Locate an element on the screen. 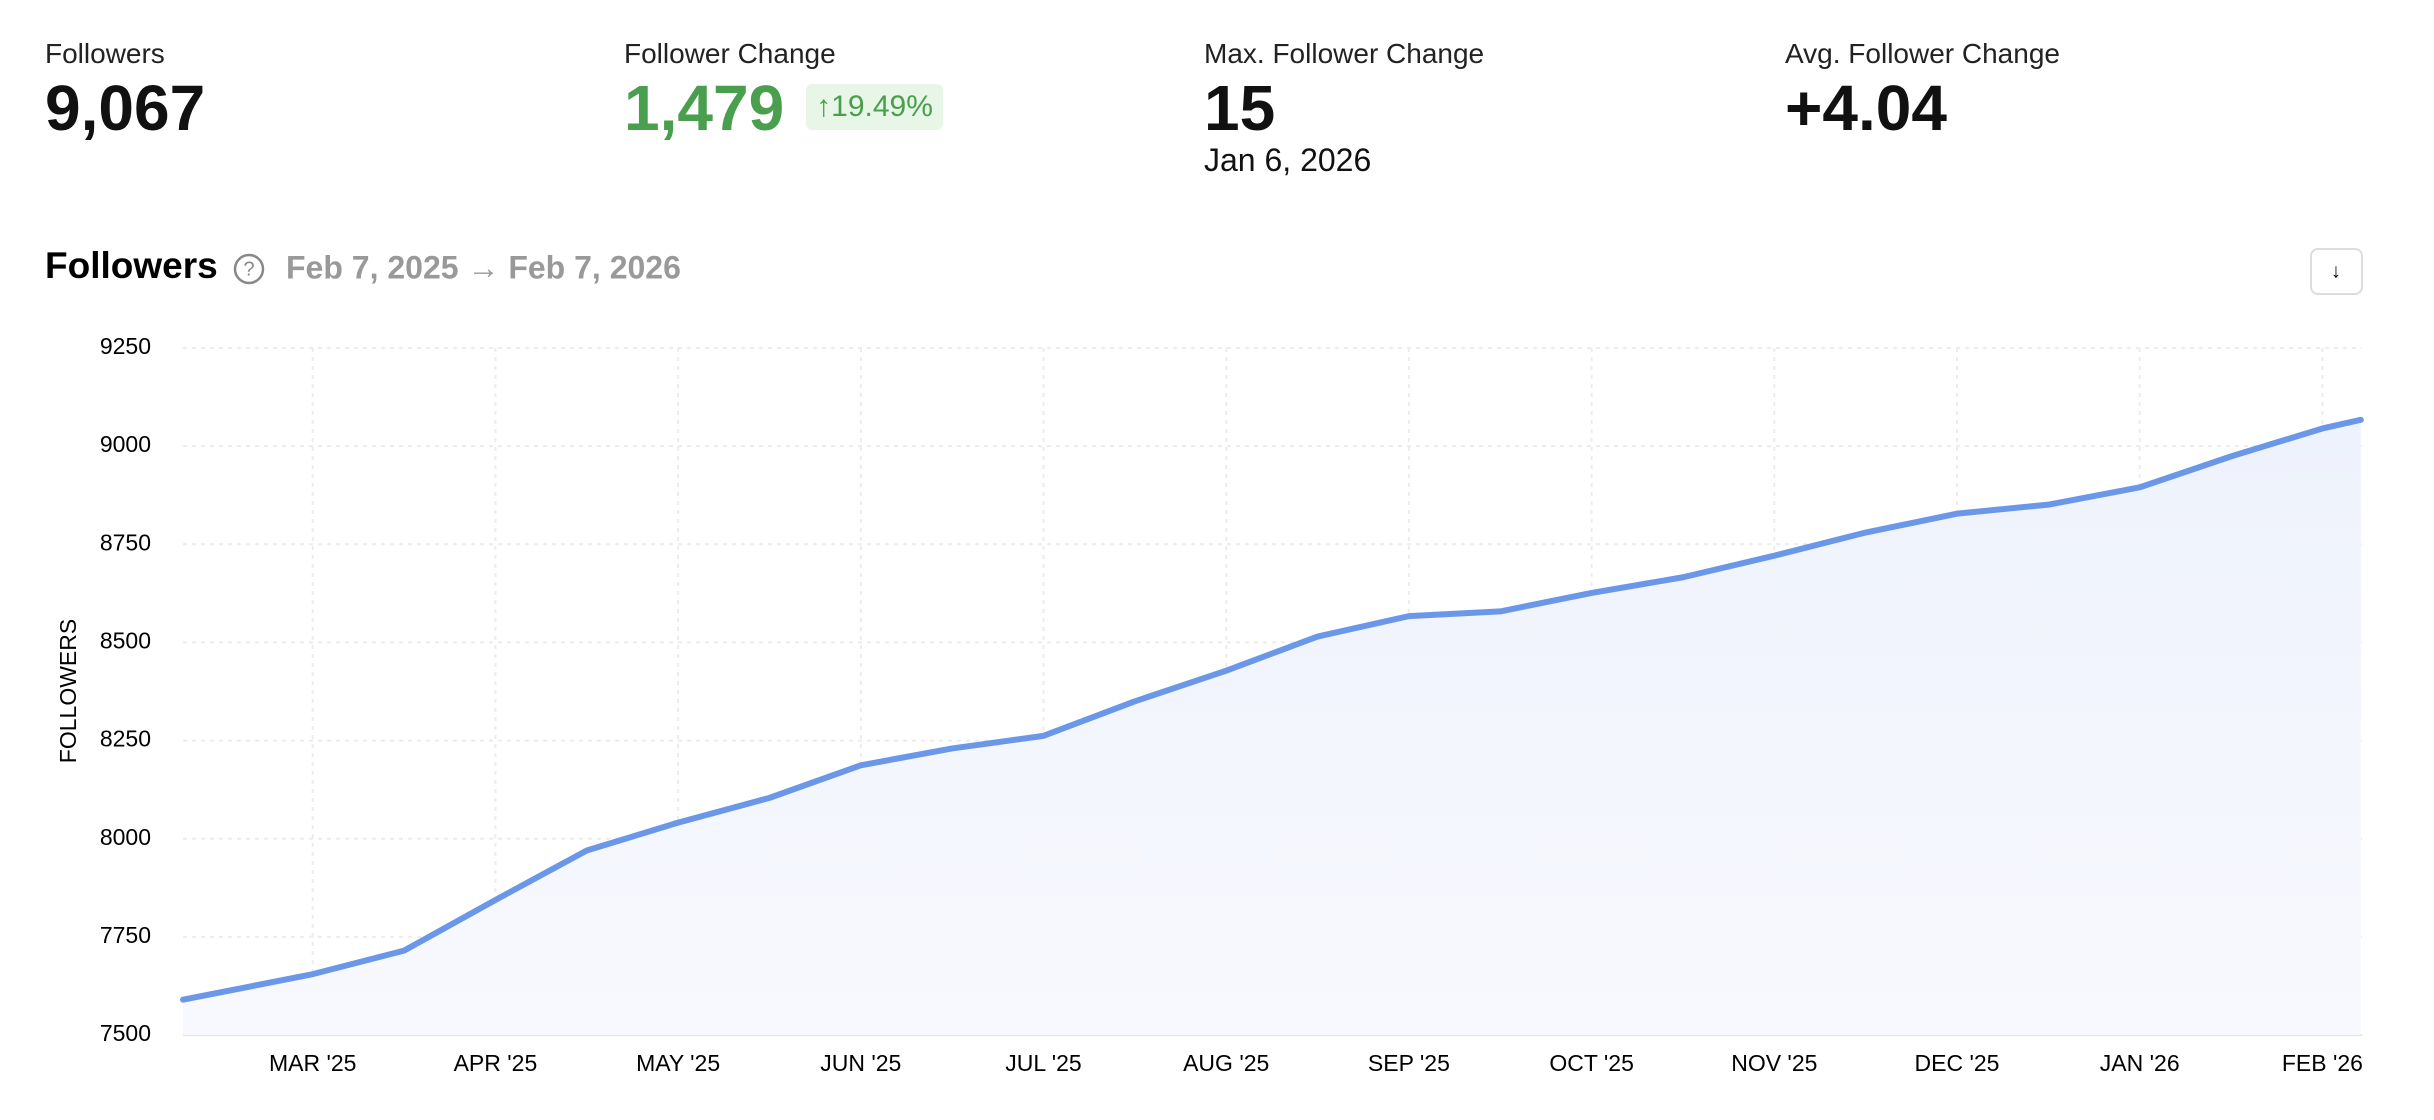 The height and width of the screenshot is (1120, 2434). y-tick-label: 8750 is located at coordinates (125, 542).